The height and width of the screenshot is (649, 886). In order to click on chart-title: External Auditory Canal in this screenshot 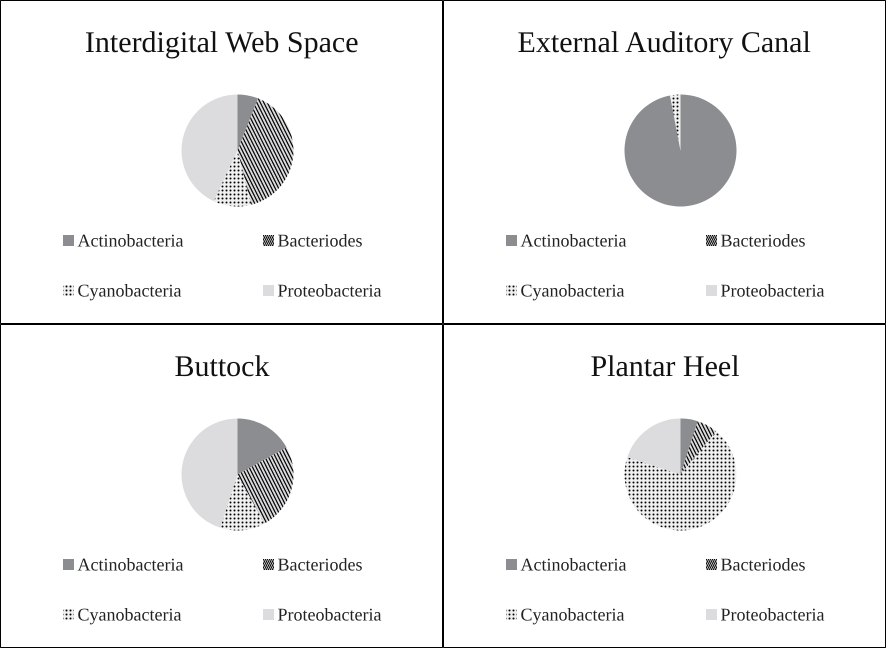, I will do `click(664, 42)`.